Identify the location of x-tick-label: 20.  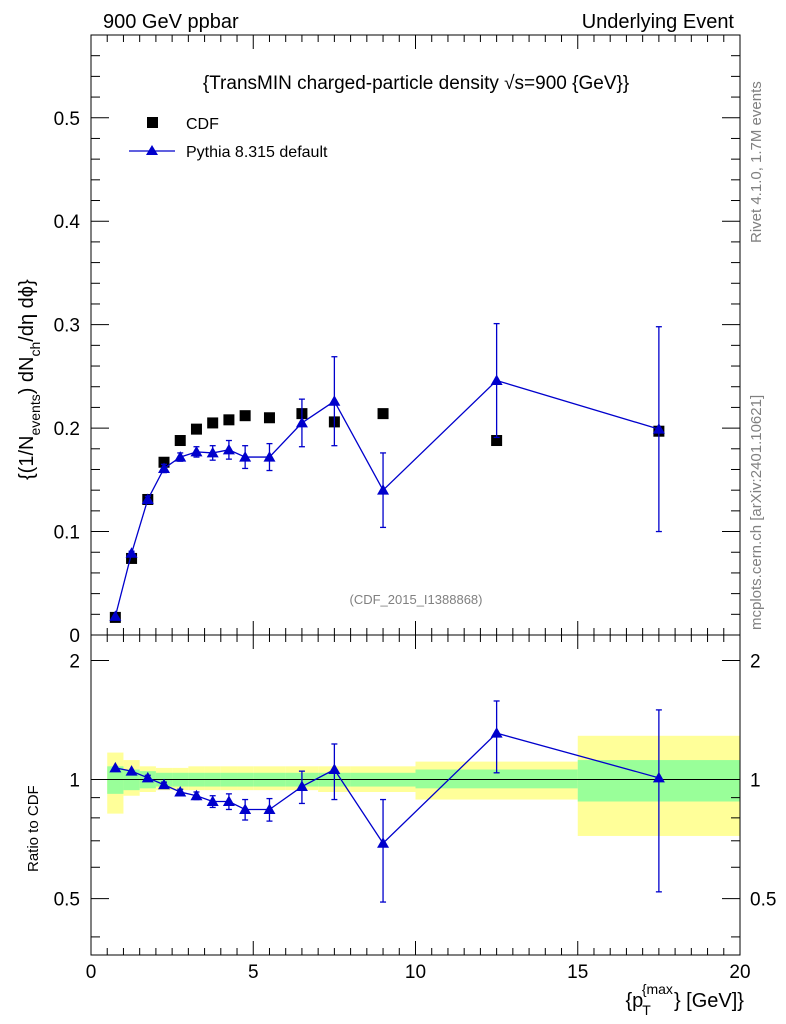
(739, 972).